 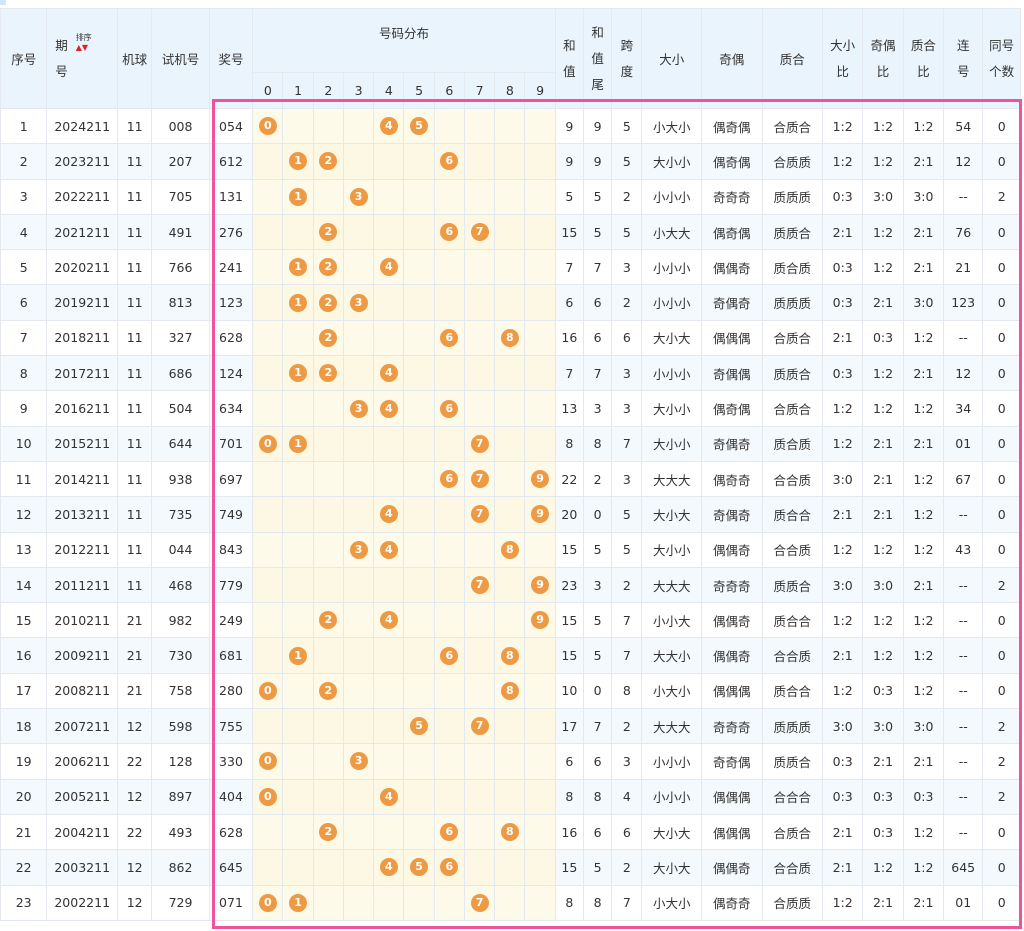 What do you see at coordinates (24, 126) in the screenshot?
I see `cell-idx: 1` at bounding box center [24, 126].